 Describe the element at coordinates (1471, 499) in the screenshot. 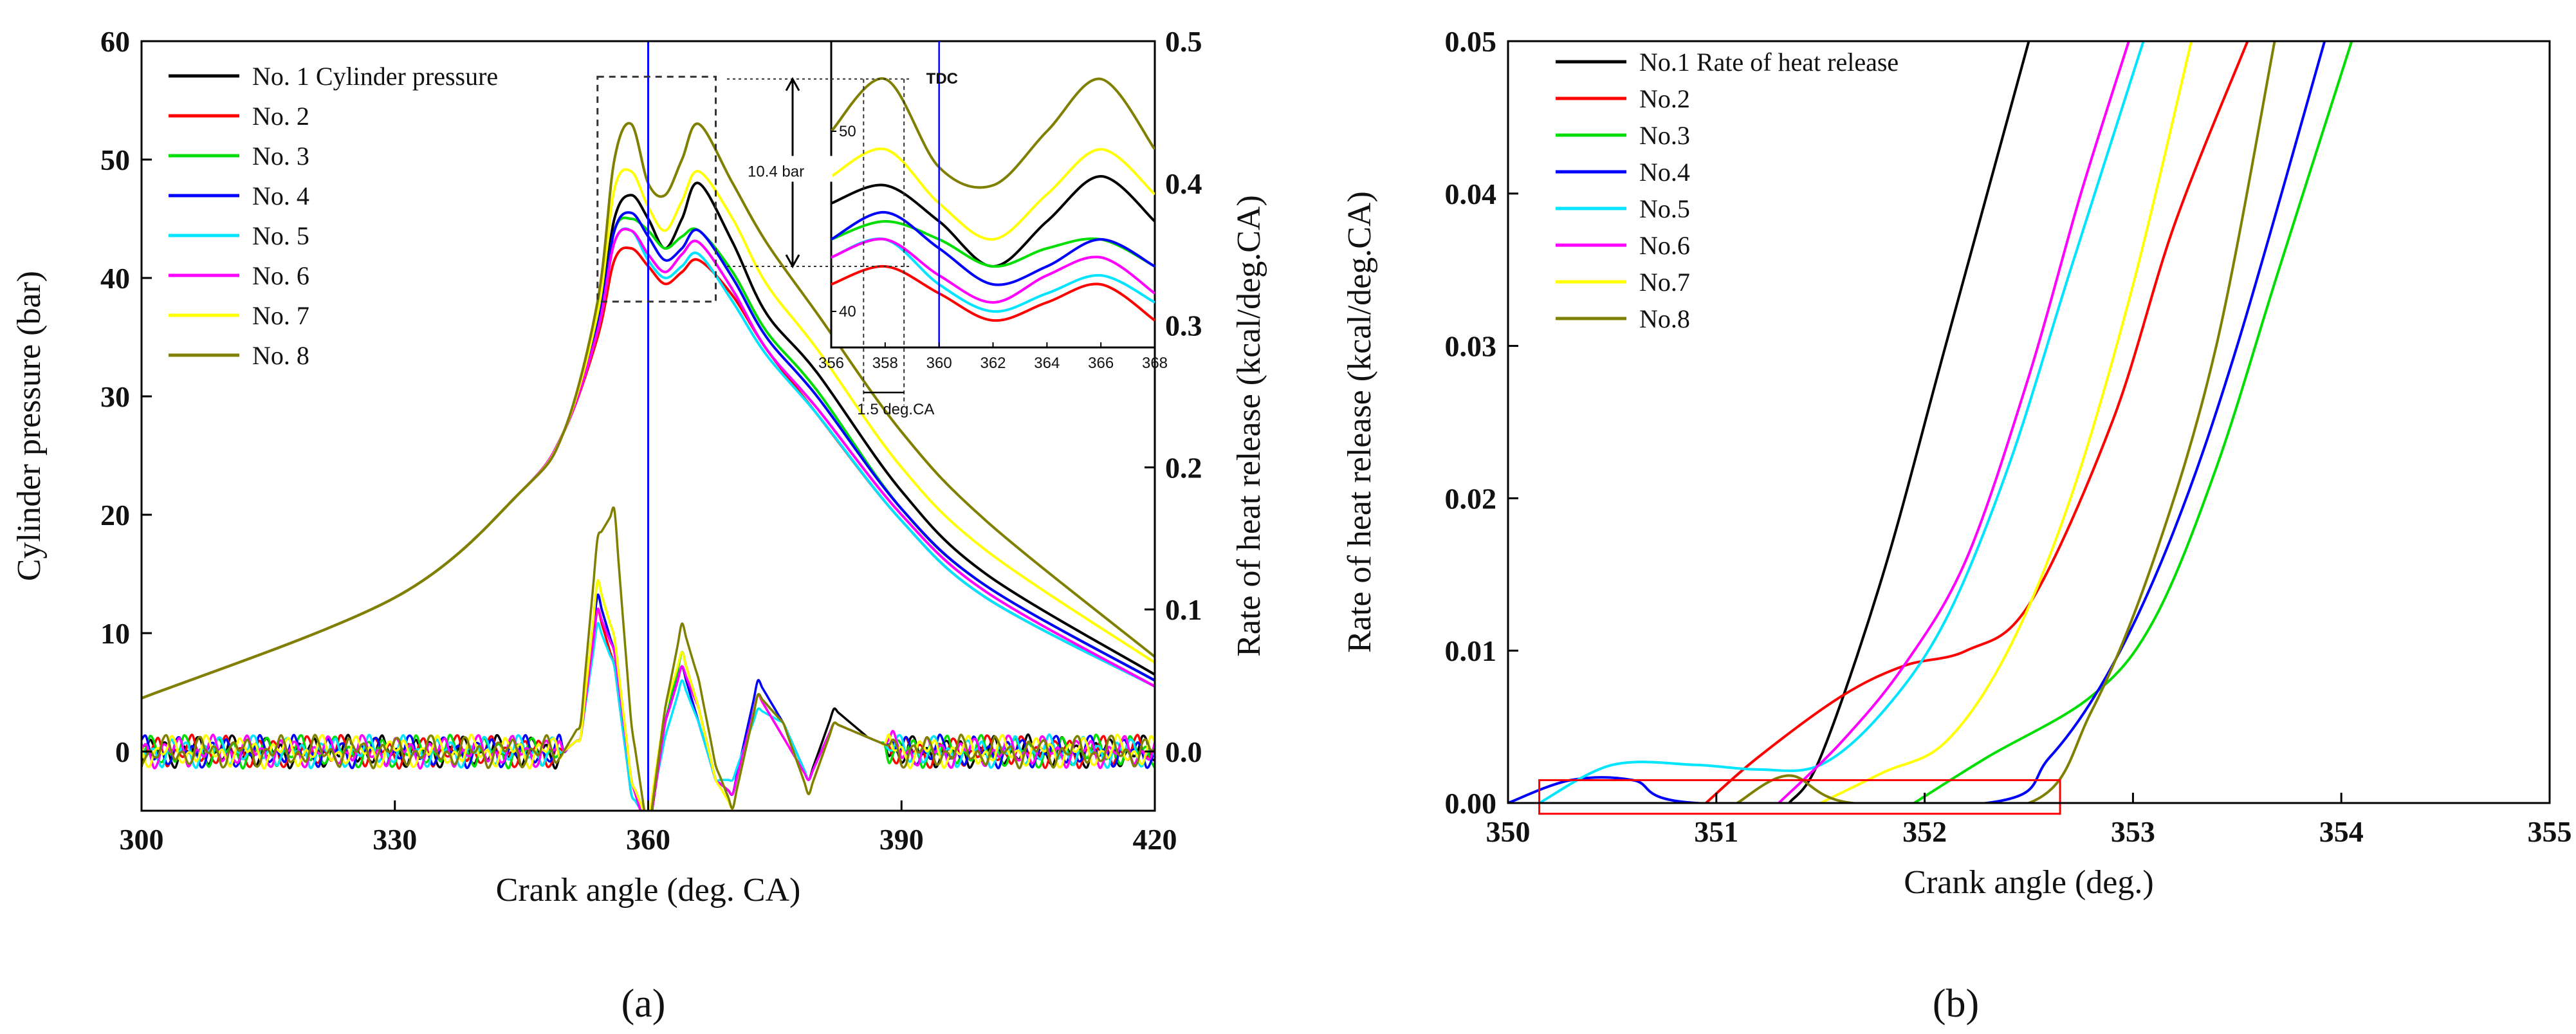

I see `y-tick-label: 0.02` at that location.